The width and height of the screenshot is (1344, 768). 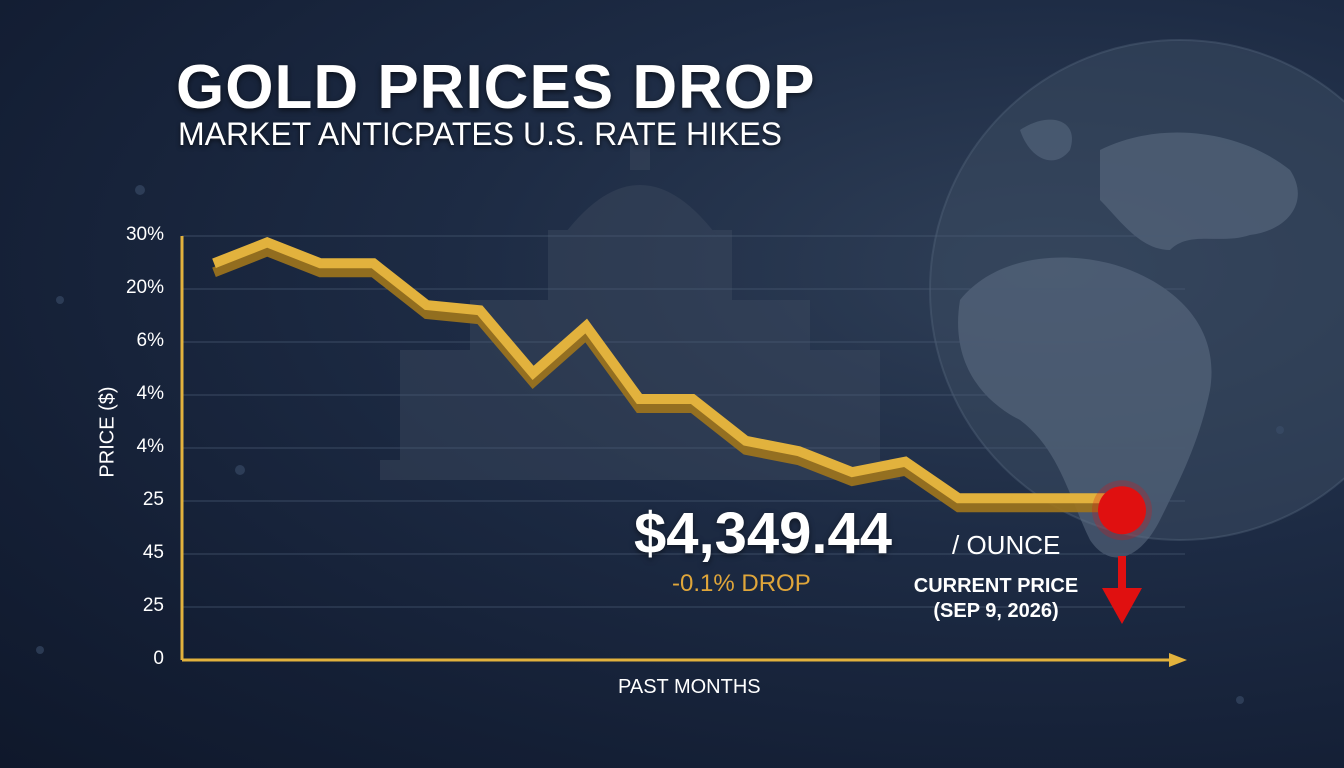 What do you see at coordinates (1122, 510) in the screenshot?
I see `current-price-marker` at bounding box center [1122, 510].